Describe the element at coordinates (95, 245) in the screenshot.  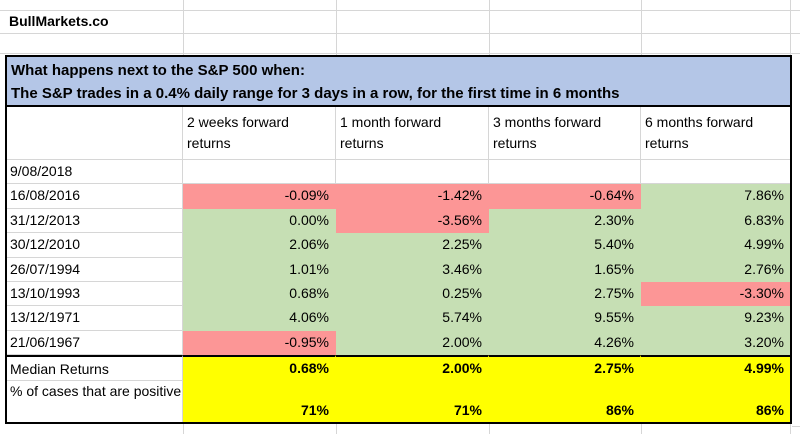
I see `date-cell: 30/12/2010` at that location.